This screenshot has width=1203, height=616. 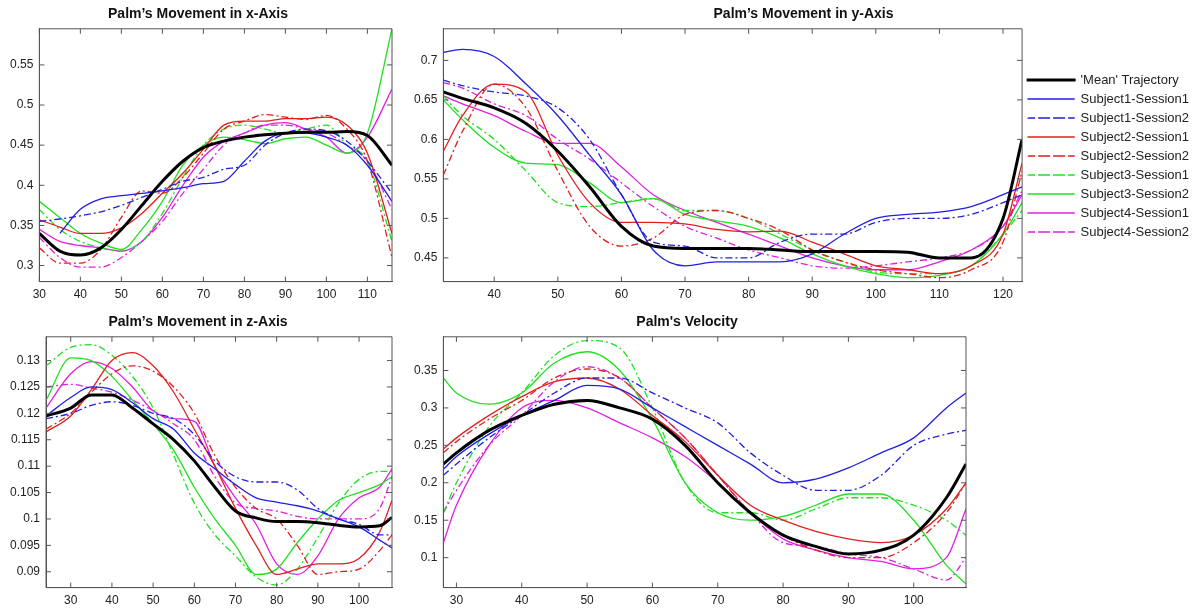 What do you see at coordinates (25, 439) in the screenshot?
I see `y-tick-label: 0.115` at bounding box center [25, 439].